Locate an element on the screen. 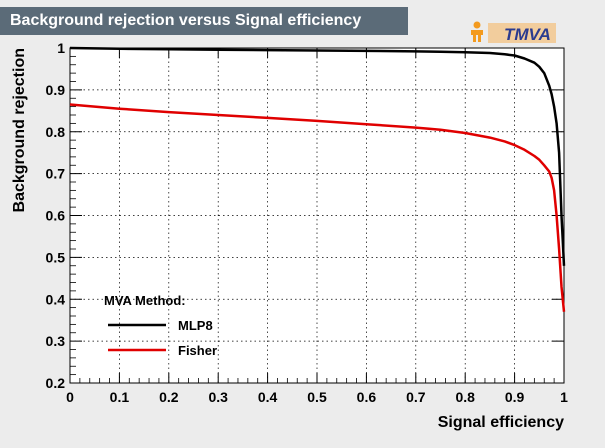 The height and width of the screenshot is (448, 605). x-tick-label: 0.3 is located at coordinates (218, 397).